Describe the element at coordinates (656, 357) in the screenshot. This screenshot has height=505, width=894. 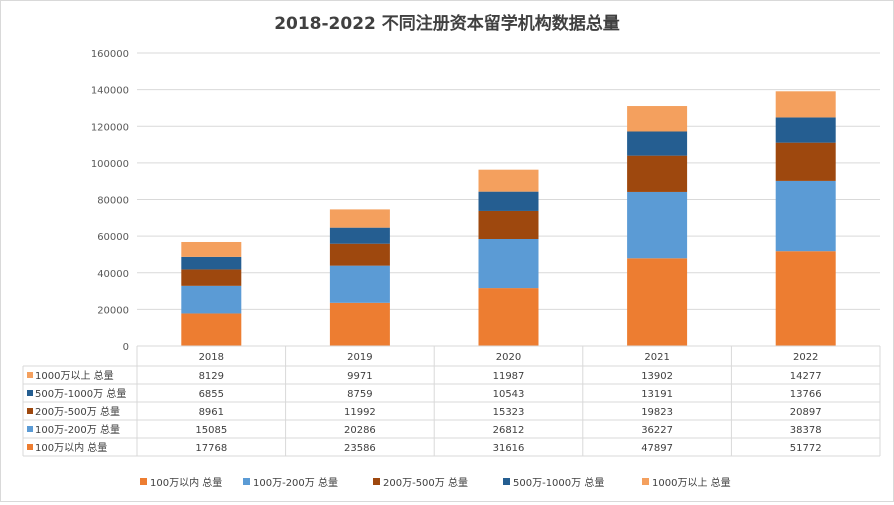
I see `x-category-label: 2021` at that location.